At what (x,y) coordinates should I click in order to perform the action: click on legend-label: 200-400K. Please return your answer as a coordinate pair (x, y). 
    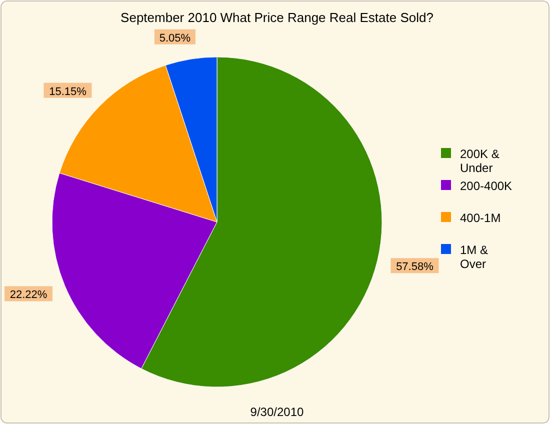
    Looking at the image, I should click on (486, 186).